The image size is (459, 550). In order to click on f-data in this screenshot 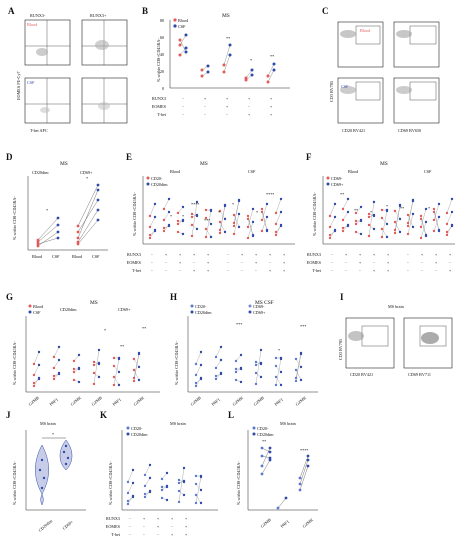, I will do `click(391, 218)`.